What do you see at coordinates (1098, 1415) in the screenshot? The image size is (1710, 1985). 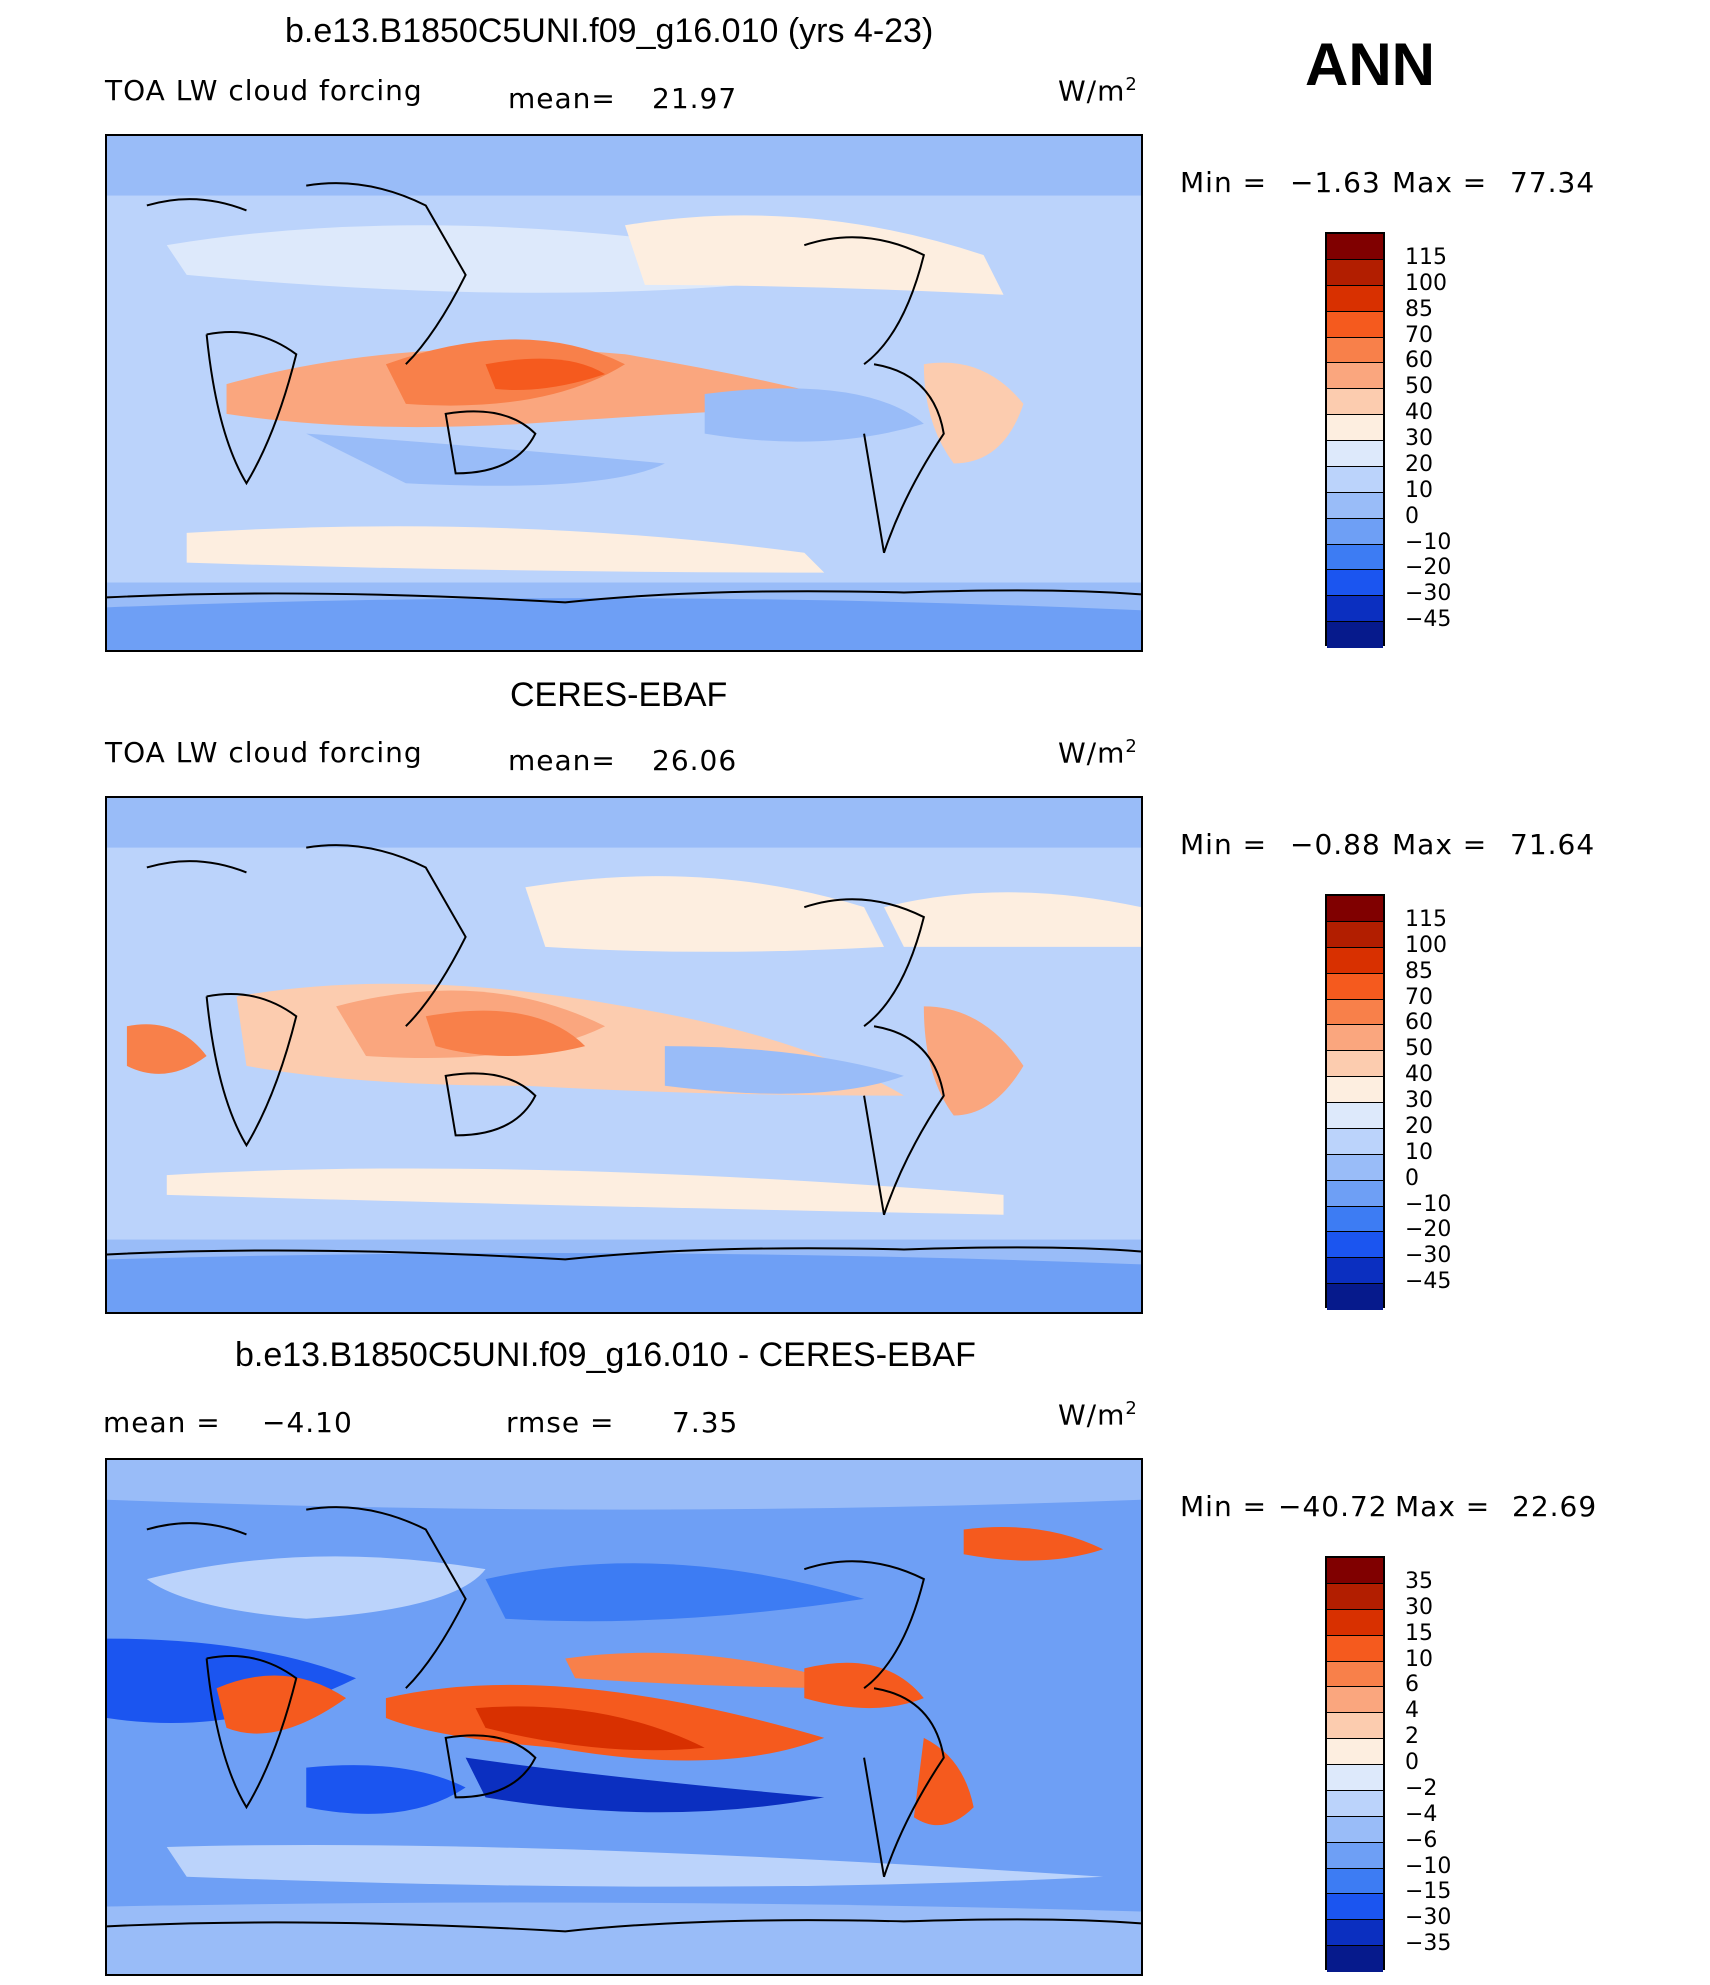 I see `panel3-units: W/m2` at bounding box center [1098, 1415].